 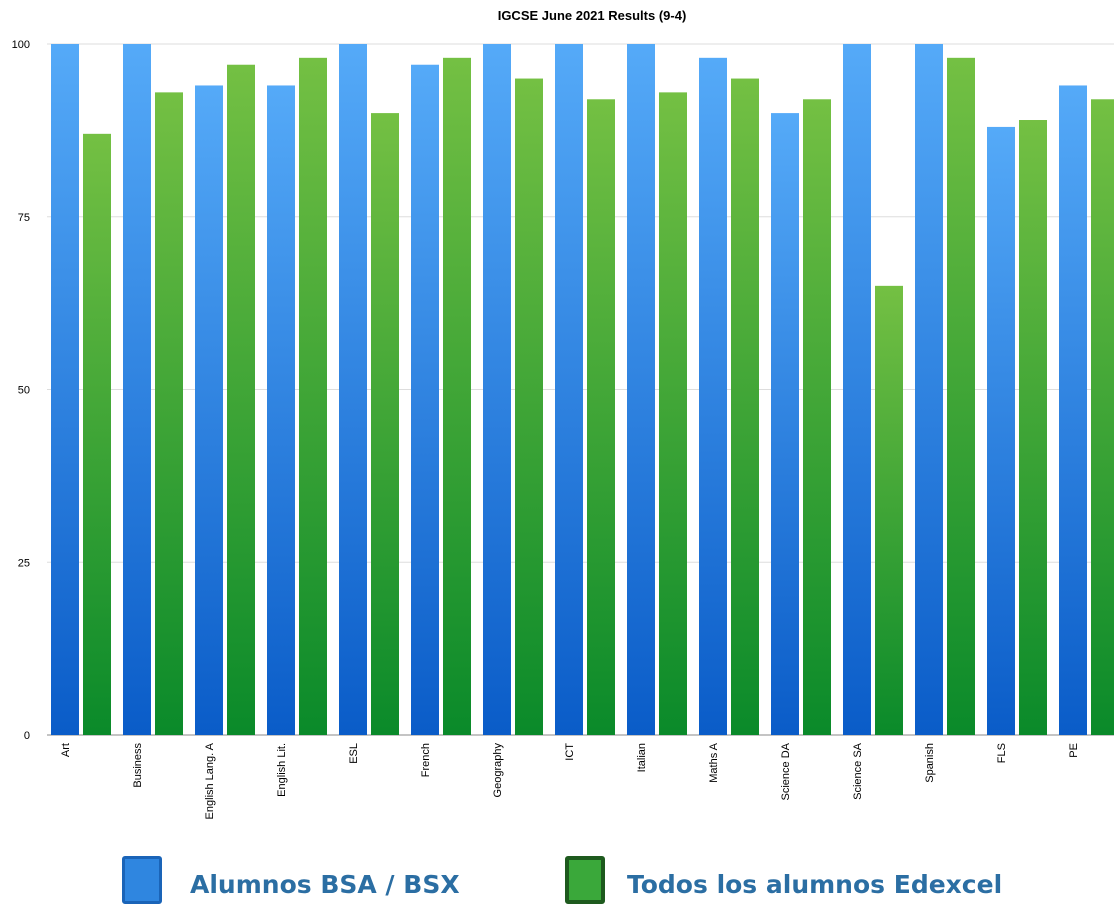 I want to click on x-tick-label: ESL, so click(x=354, y=753).